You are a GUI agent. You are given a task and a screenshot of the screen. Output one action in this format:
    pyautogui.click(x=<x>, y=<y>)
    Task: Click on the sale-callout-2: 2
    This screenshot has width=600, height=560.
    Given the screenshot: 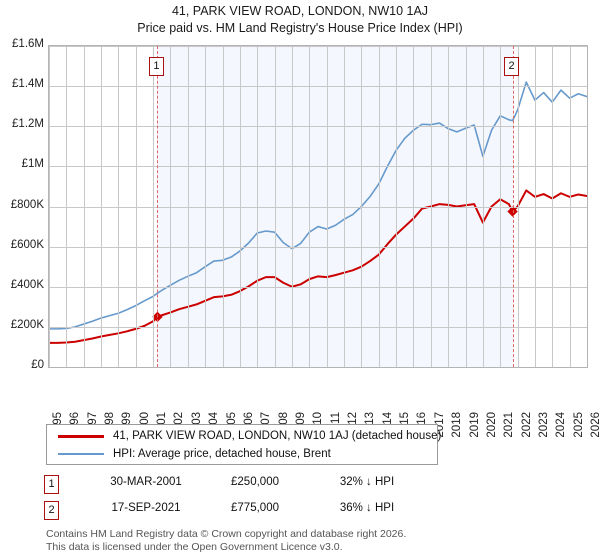 What is the action you would take?
    pyautogui.click(x=512, y=66)
    